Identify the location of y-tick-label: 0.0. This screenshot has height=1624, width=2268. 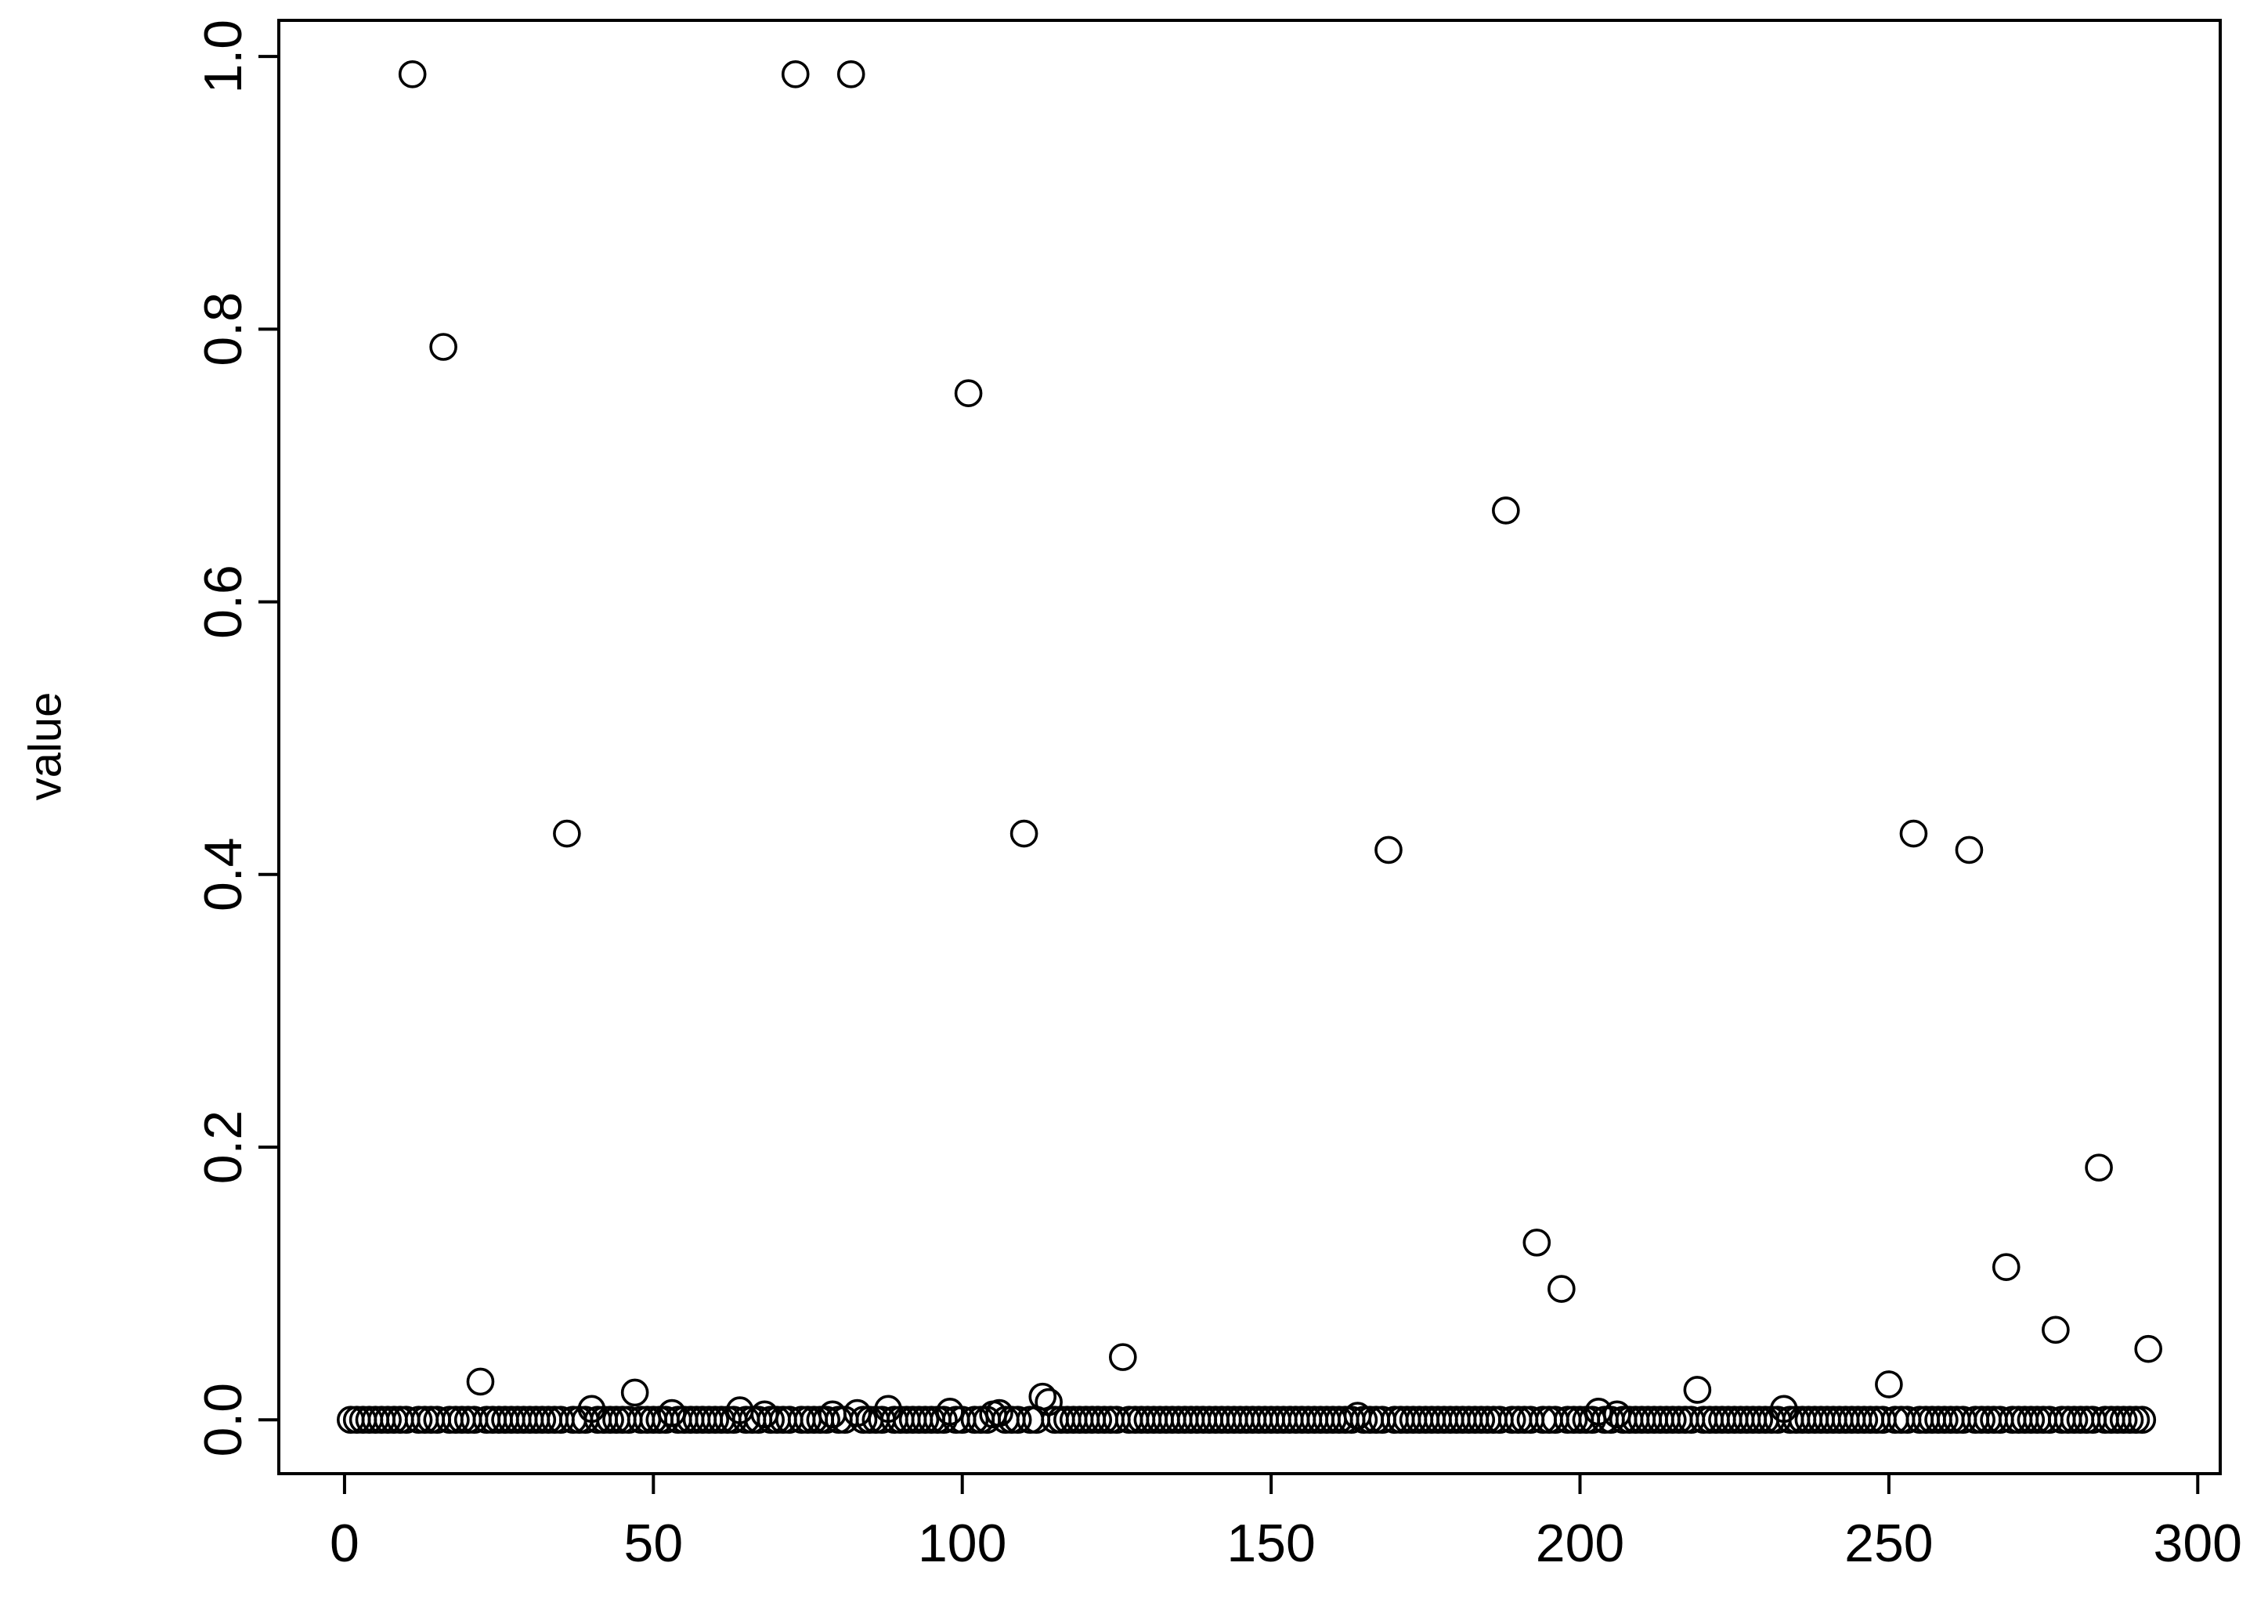
(223, 1420).